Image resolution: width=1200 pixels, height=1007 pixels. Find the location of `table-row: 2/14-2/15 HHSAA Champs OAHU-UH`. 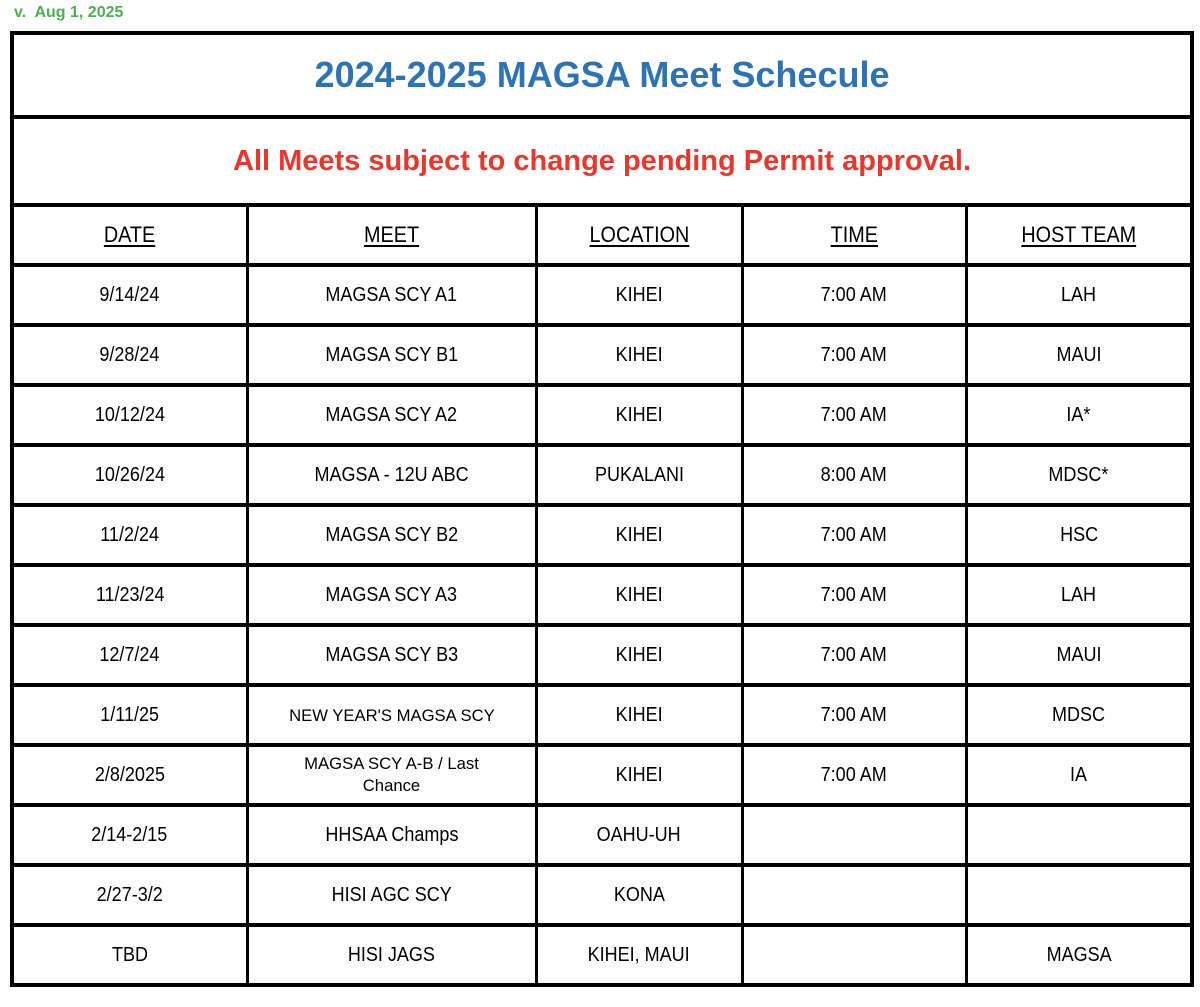

table-row: 2/14-2/15 HHSAA Champs OAHU-UH is located at coordinates (602, 835).